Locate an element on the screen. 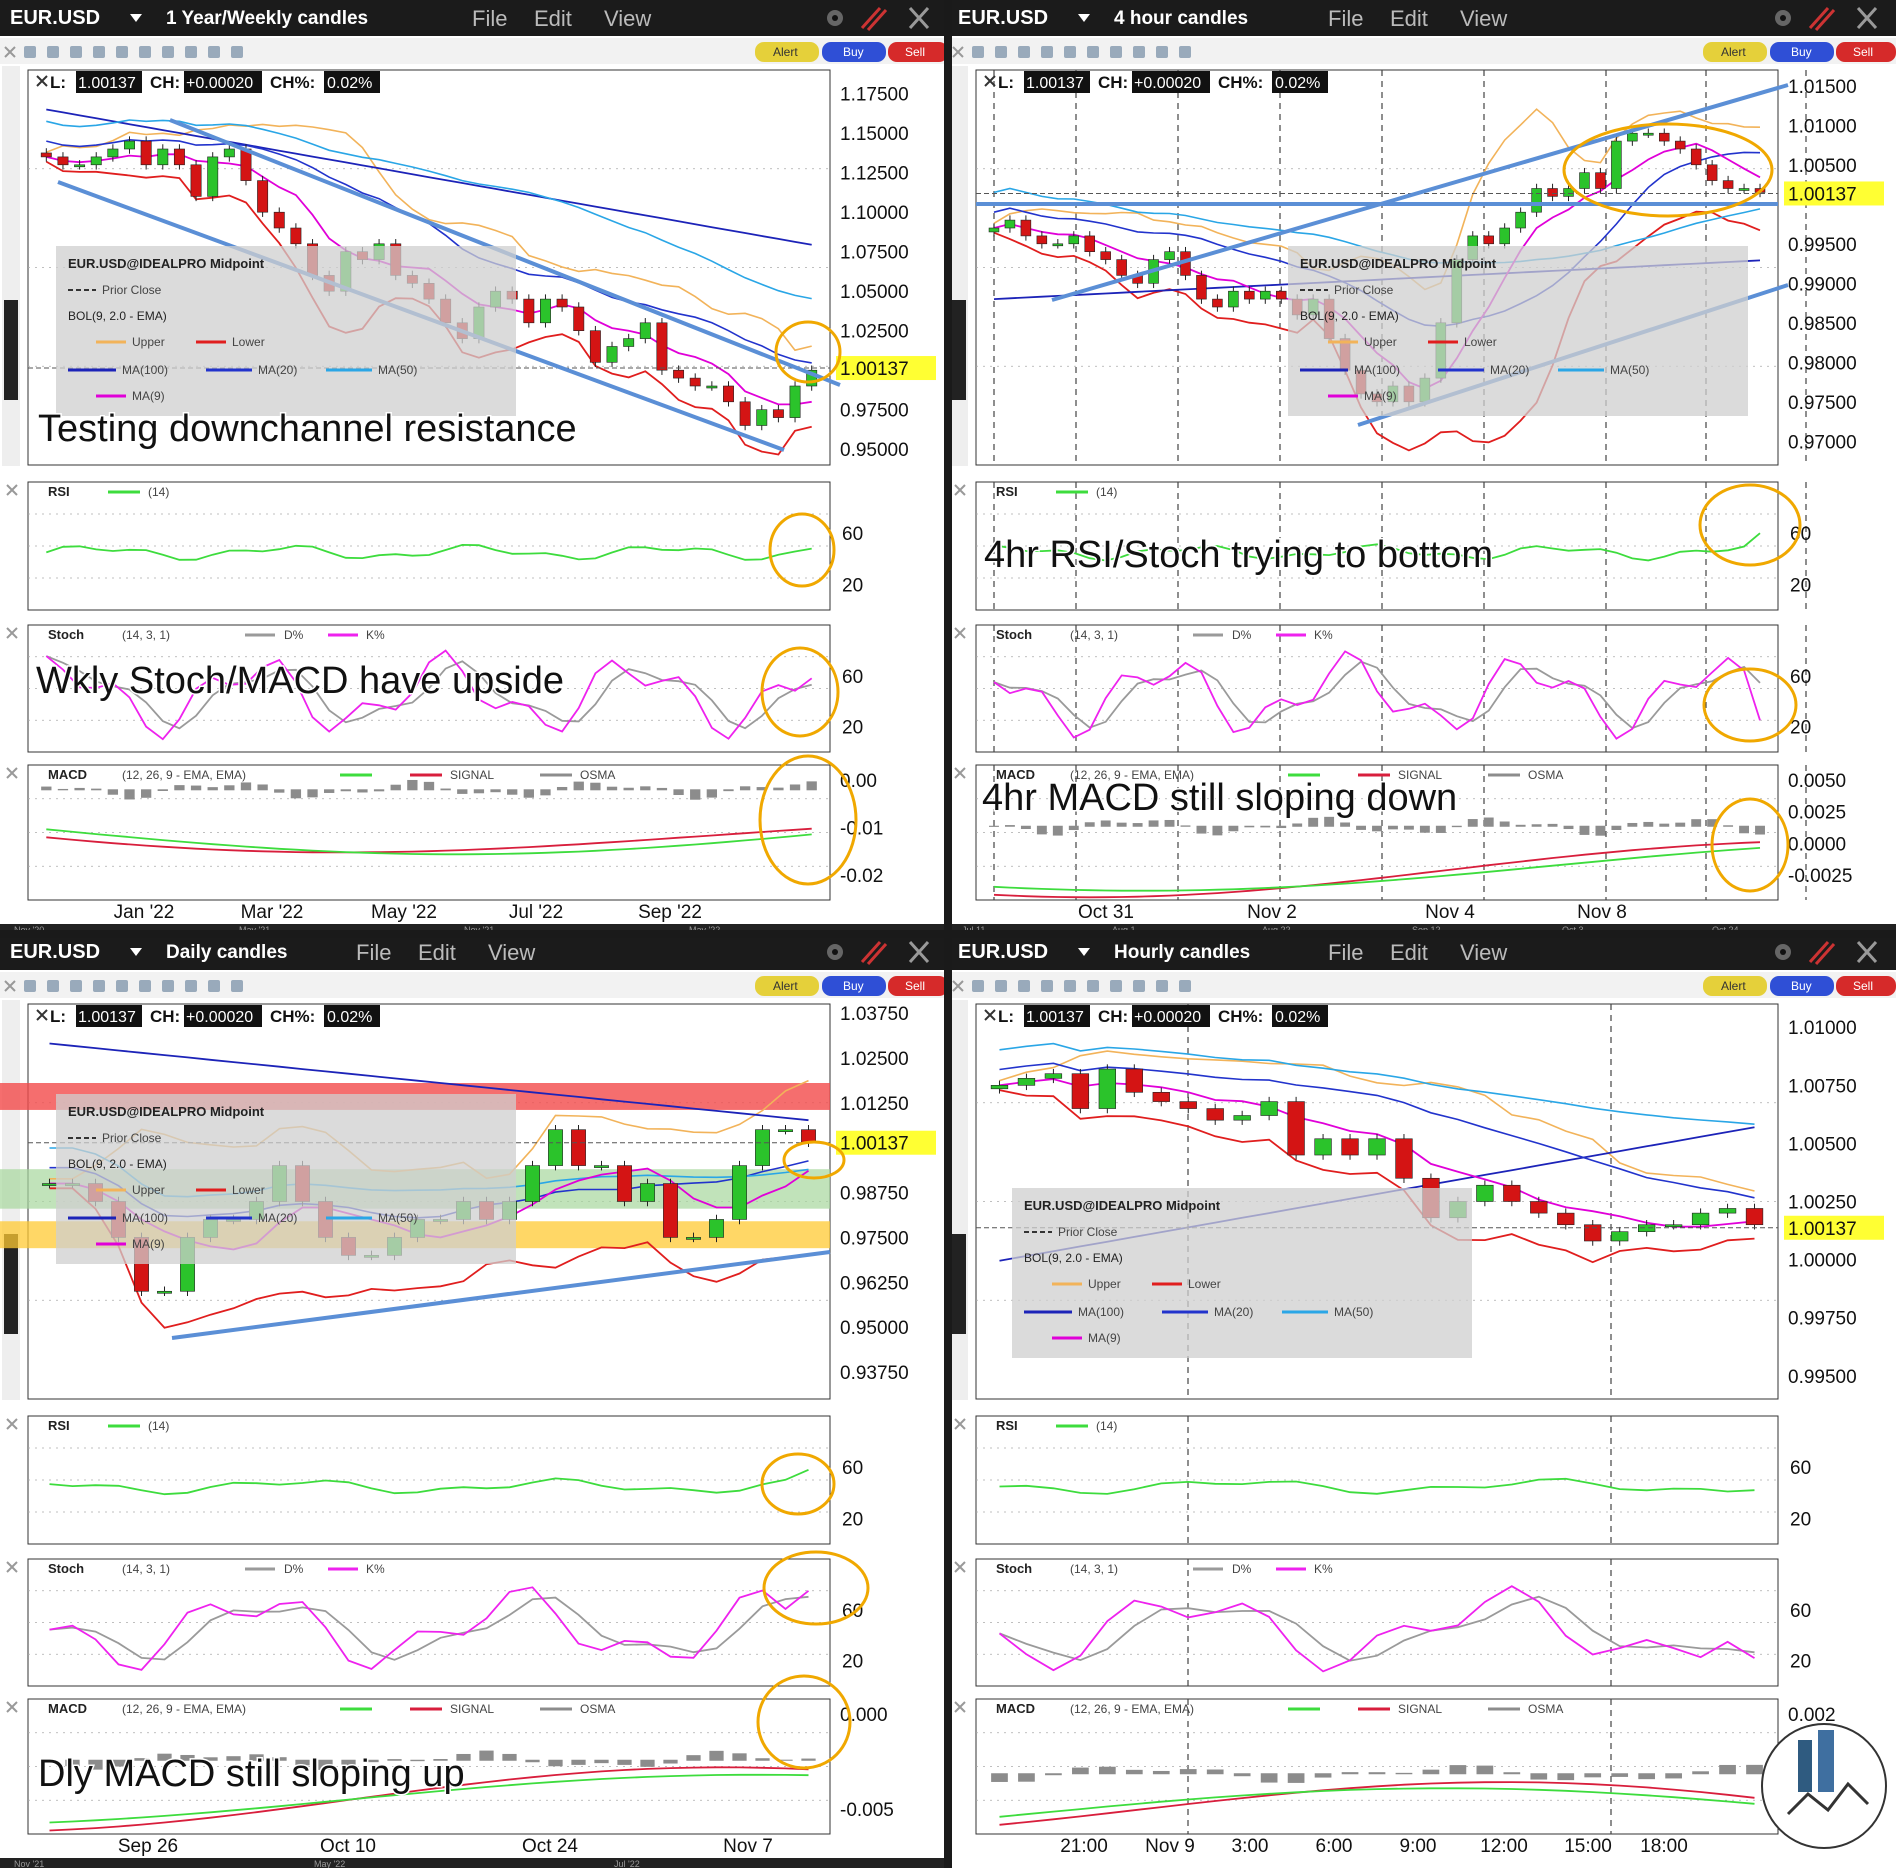 This screenshot has width=1896, height=1868. timeframe-selector: Daily candles is located at coordinates (226, 952).